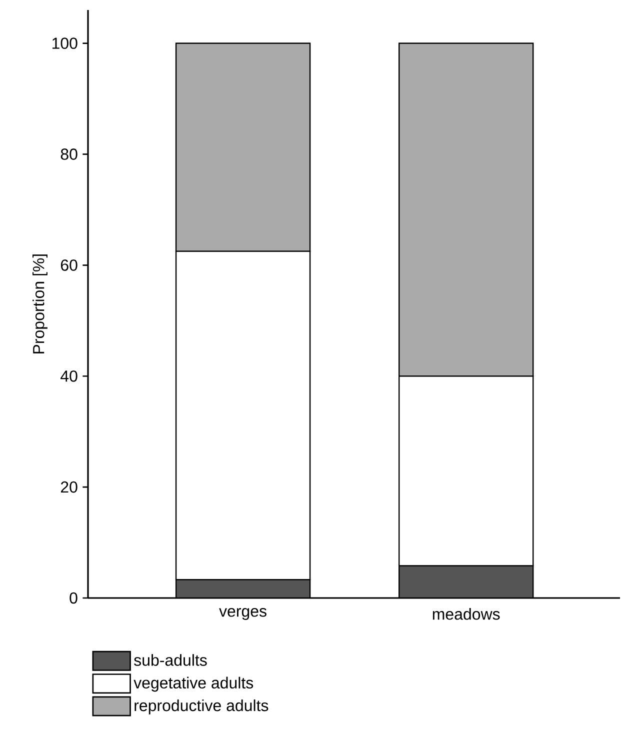 Image resolution: width=621 pixels, height=735 pixels. I want to click on legend-label: vegetative adults, so click(194, 684).